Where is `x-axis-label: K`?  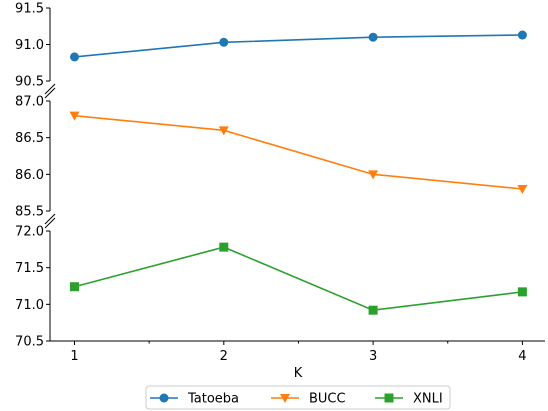
x-axis-label: K is located at coordinates (298, 373).